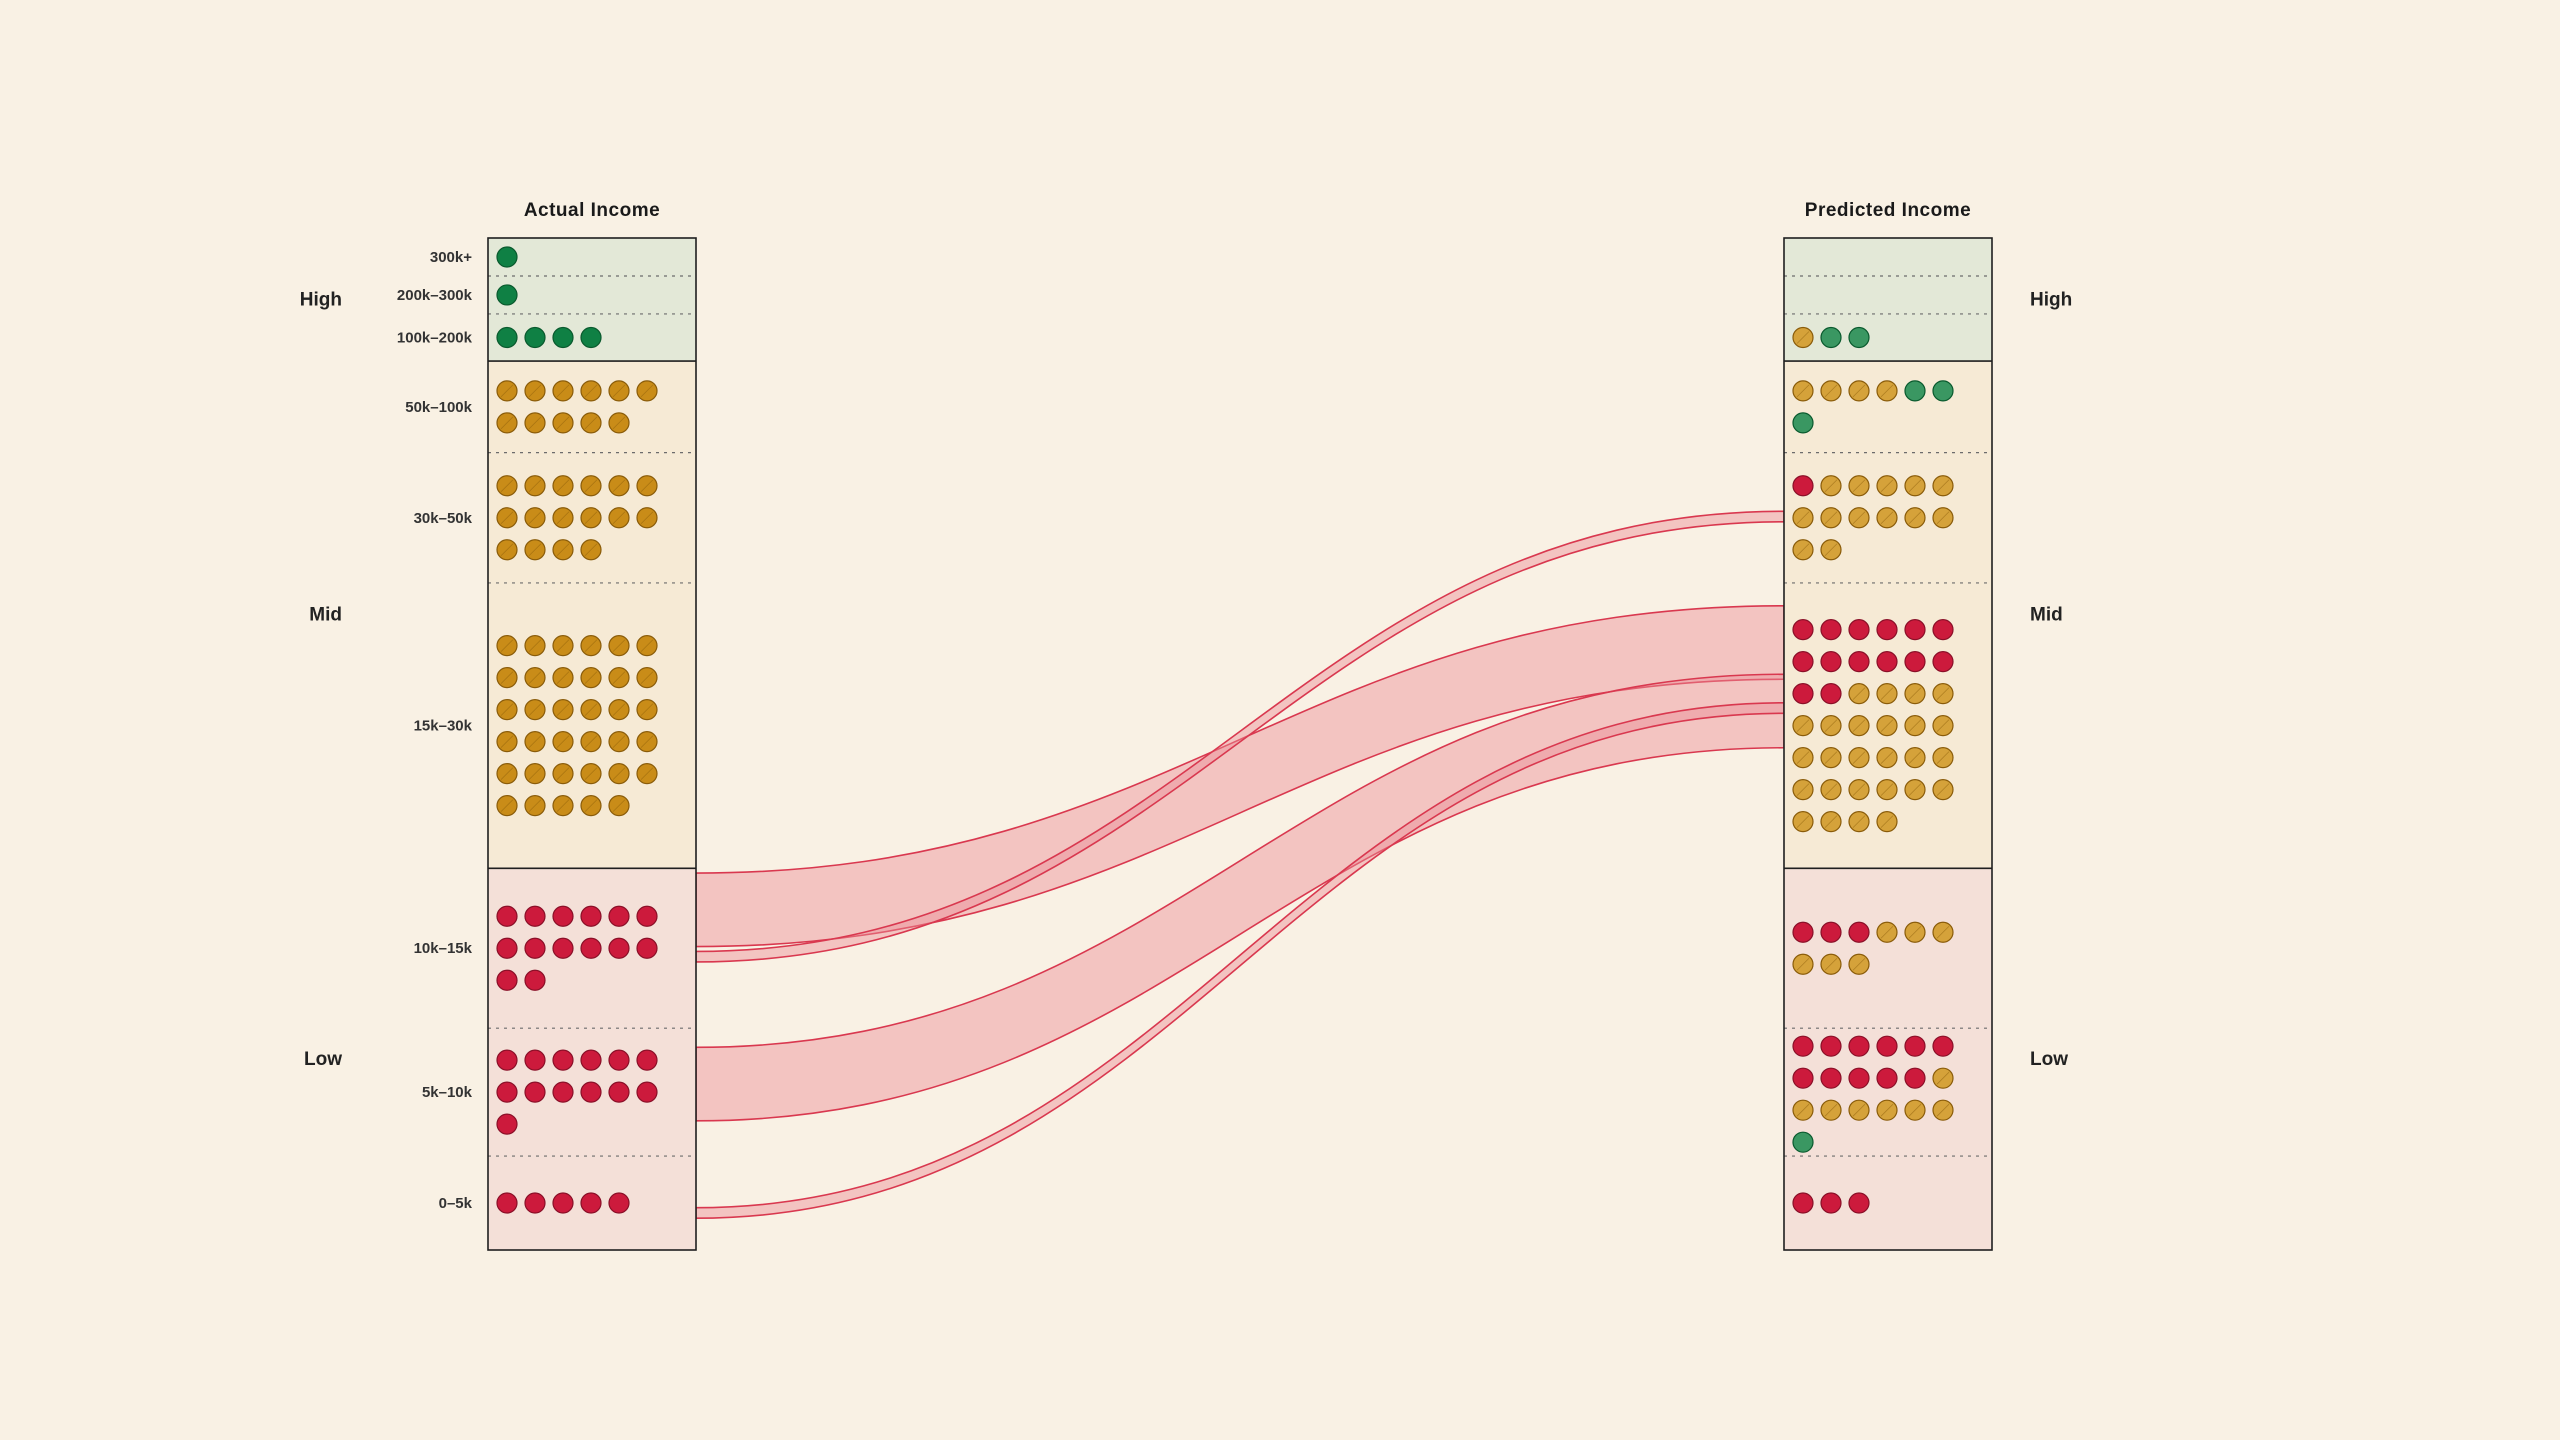 The width and height of the screenshot is (2560, 1440). I want to click on left-group-label-high: High, so click(321, 300).